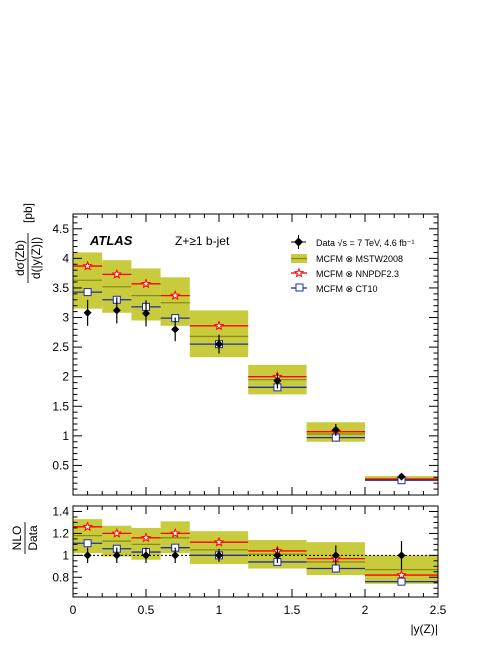  Describe the element at coordinates (60, 347) in the screenshot. I see `main-y-tick-label-4: 2.5` at that location.